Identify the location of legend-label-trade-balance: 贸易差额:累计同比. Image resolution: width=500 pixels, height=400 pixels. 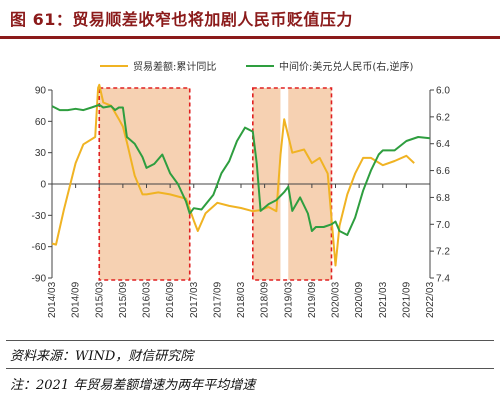
(174, 66).